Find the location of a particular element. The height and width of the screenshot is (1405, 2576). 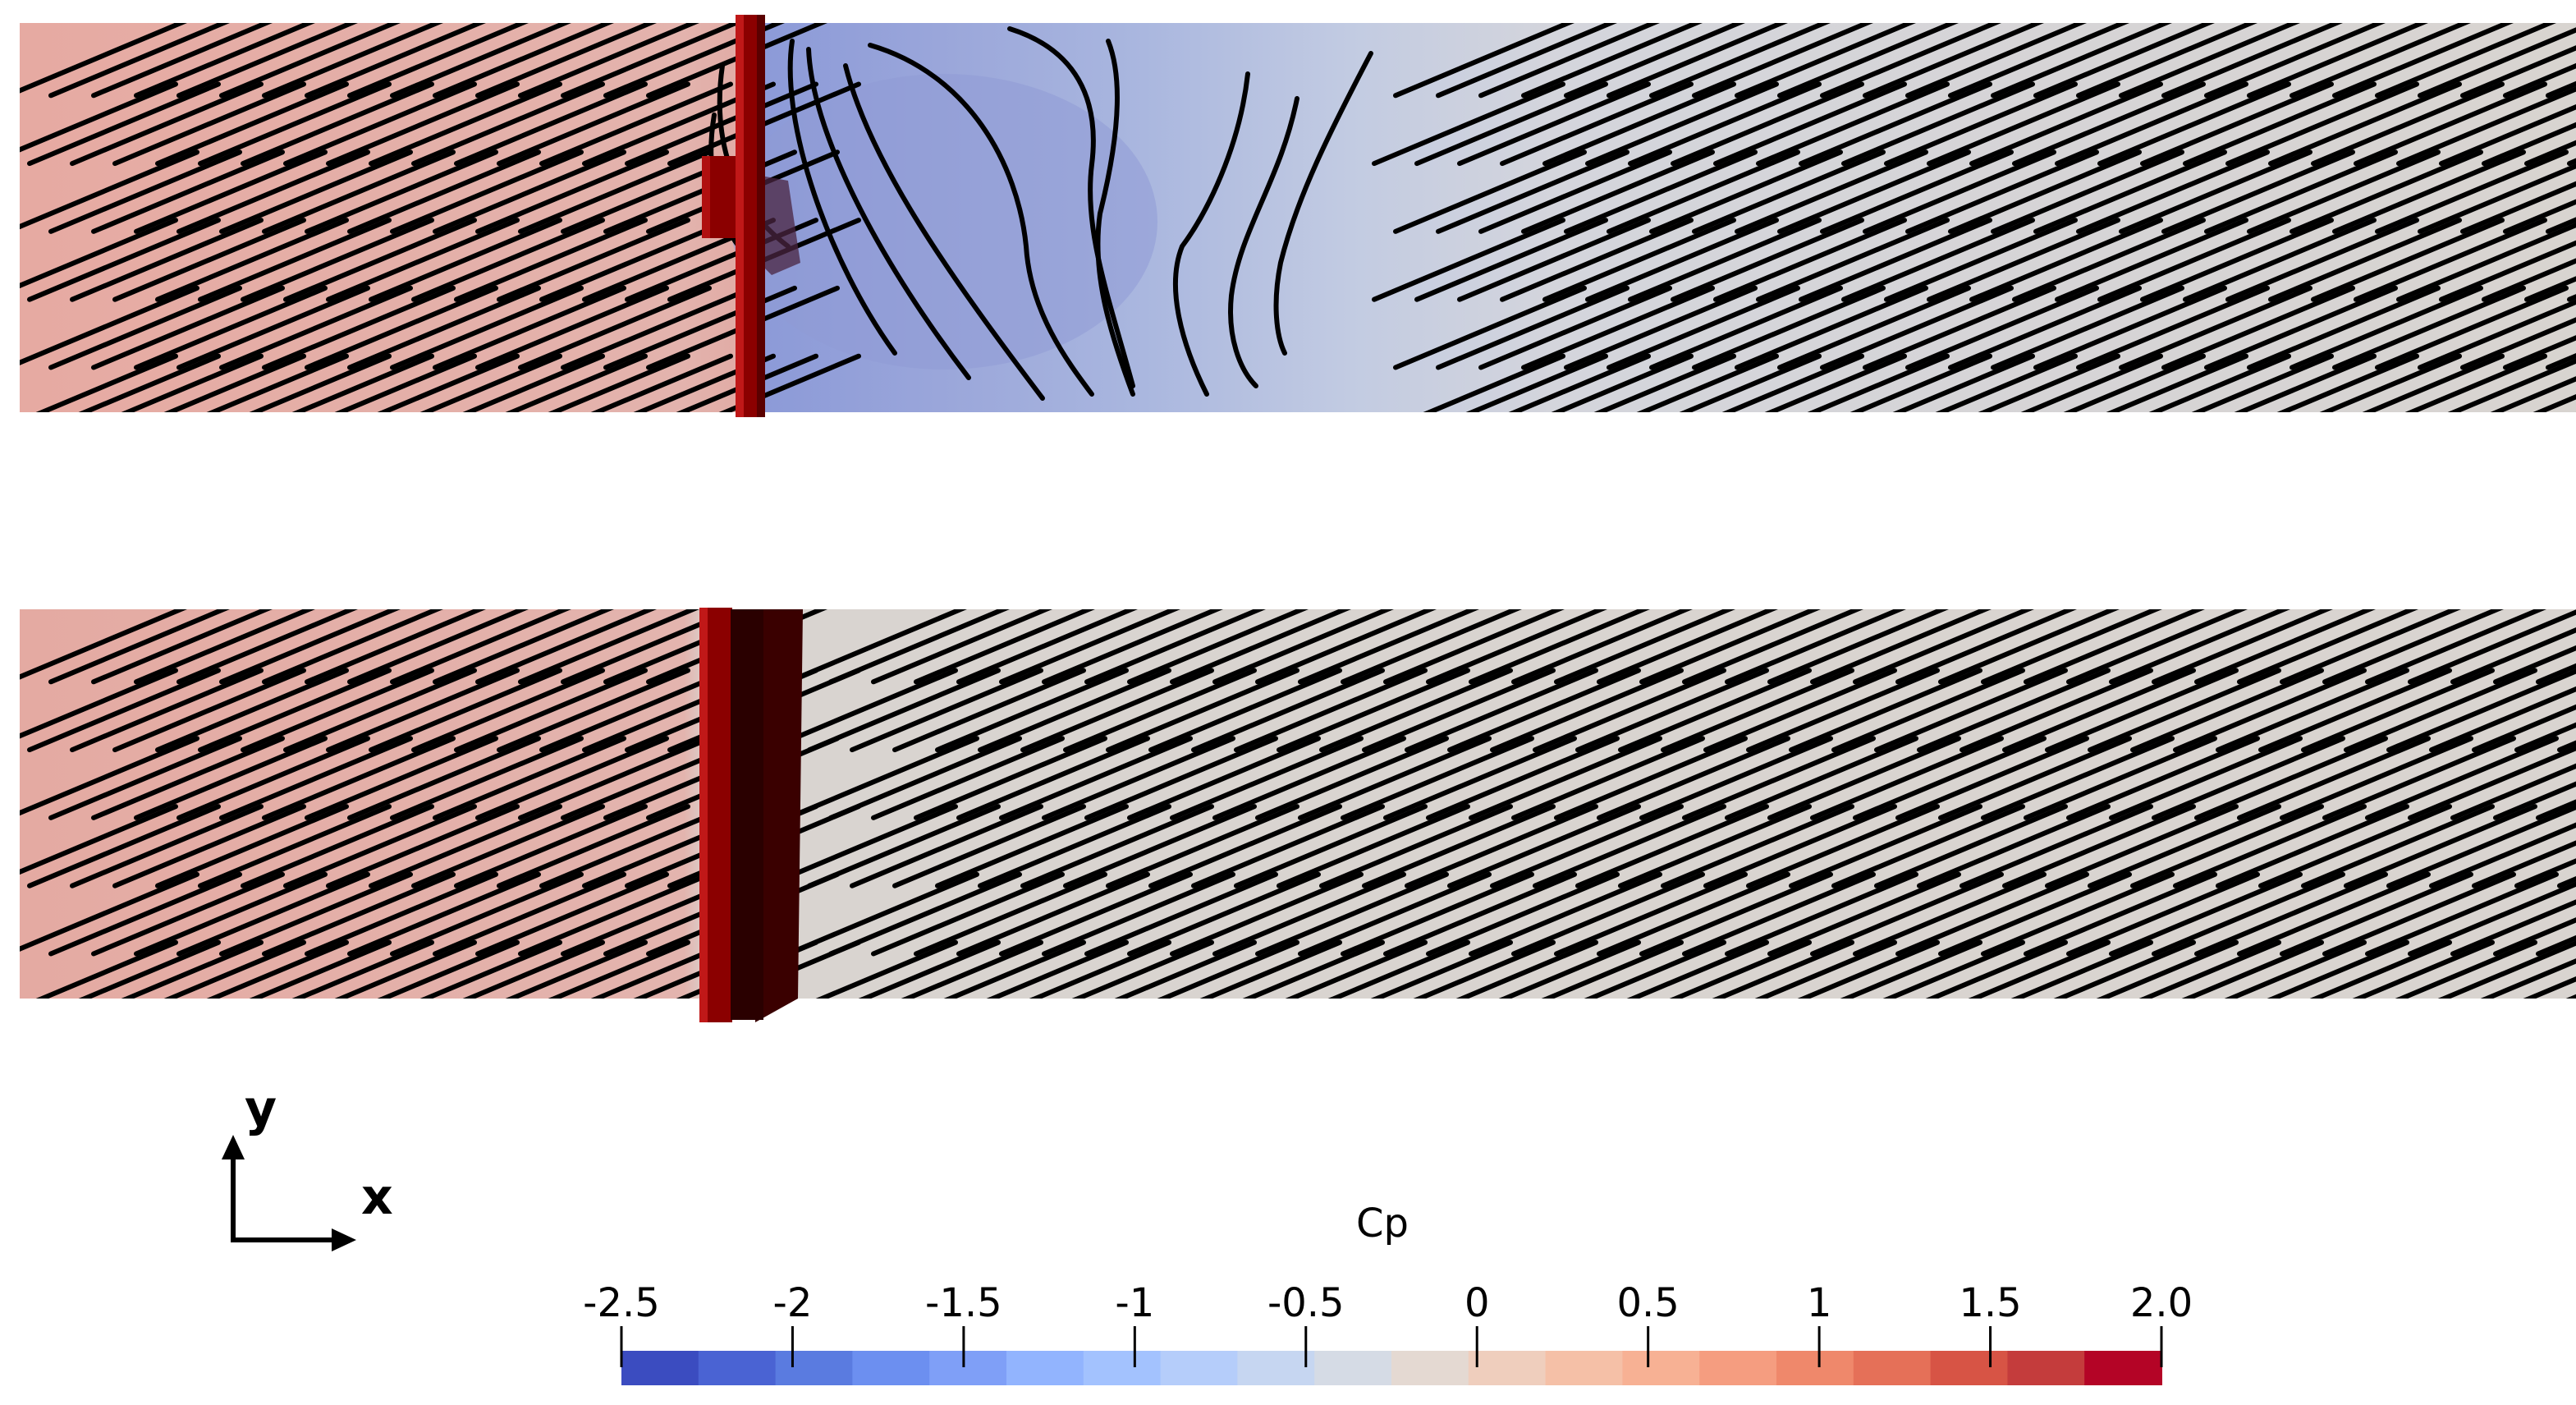

wake-low-pressure-region is located at coordinates (944, 222).